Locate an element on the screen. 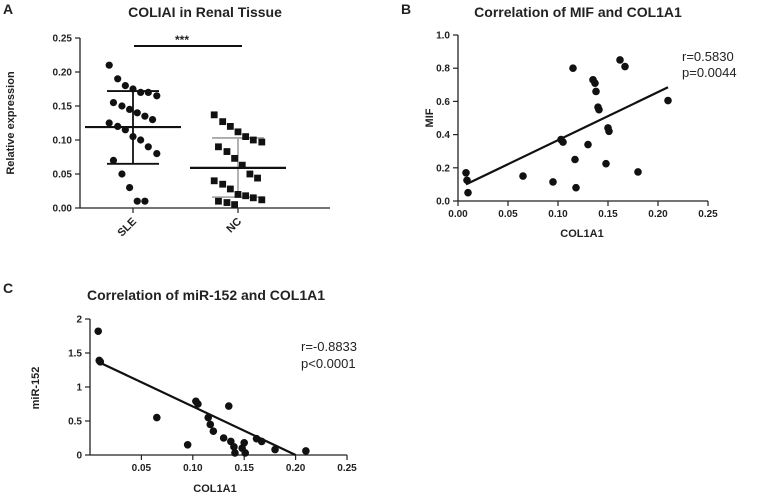 The height and width of the screenshot is (497, 765). panel-b-axes is located at coordinates (582, 118).